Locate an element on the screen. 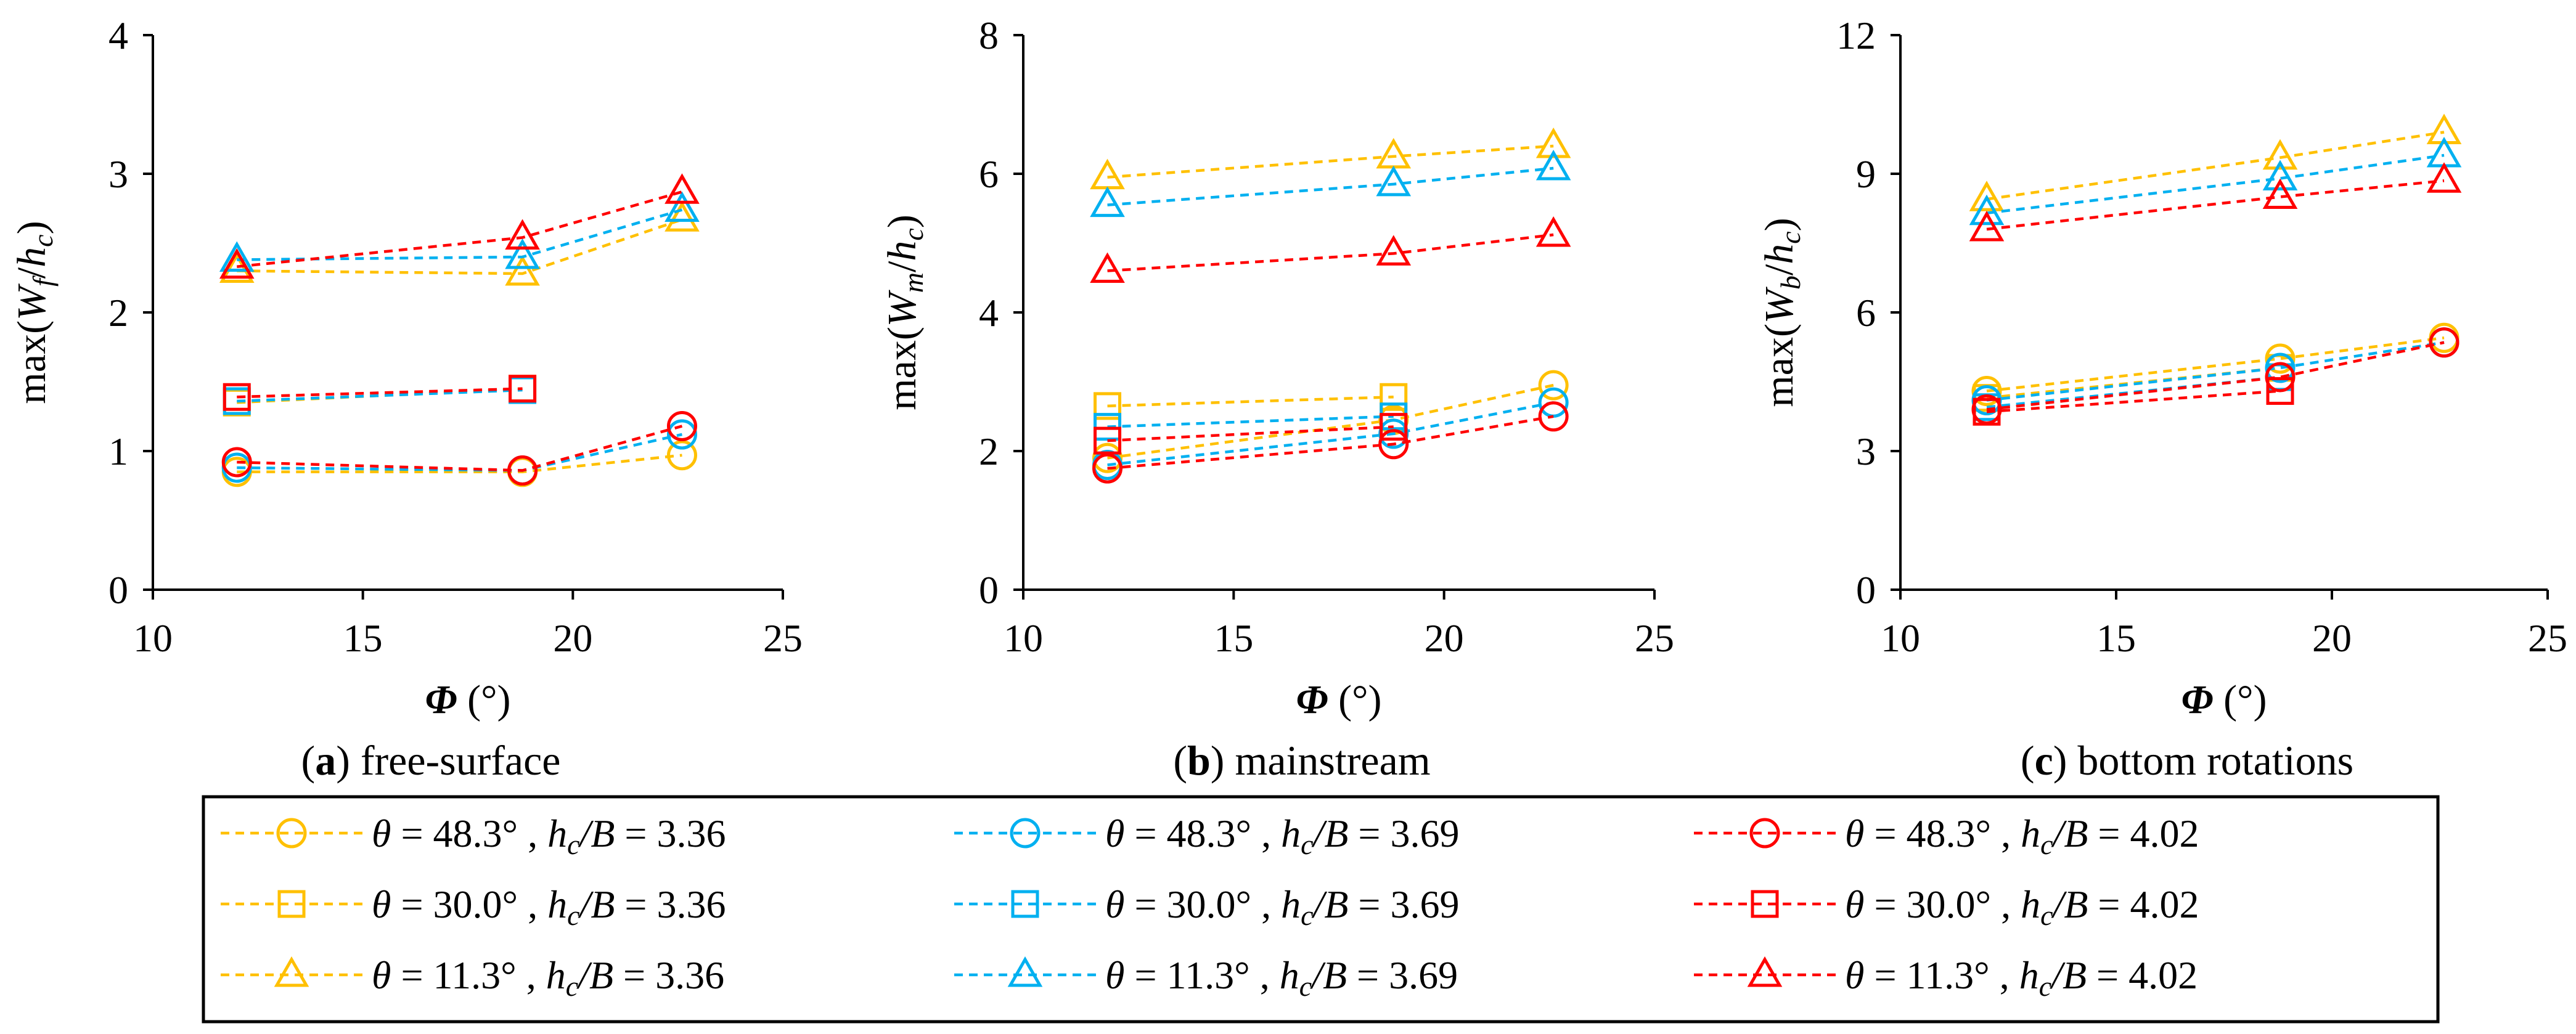  legend-item: θ = 48.3° , hc/B = 4.02 is located at coordinates (1946, 836).